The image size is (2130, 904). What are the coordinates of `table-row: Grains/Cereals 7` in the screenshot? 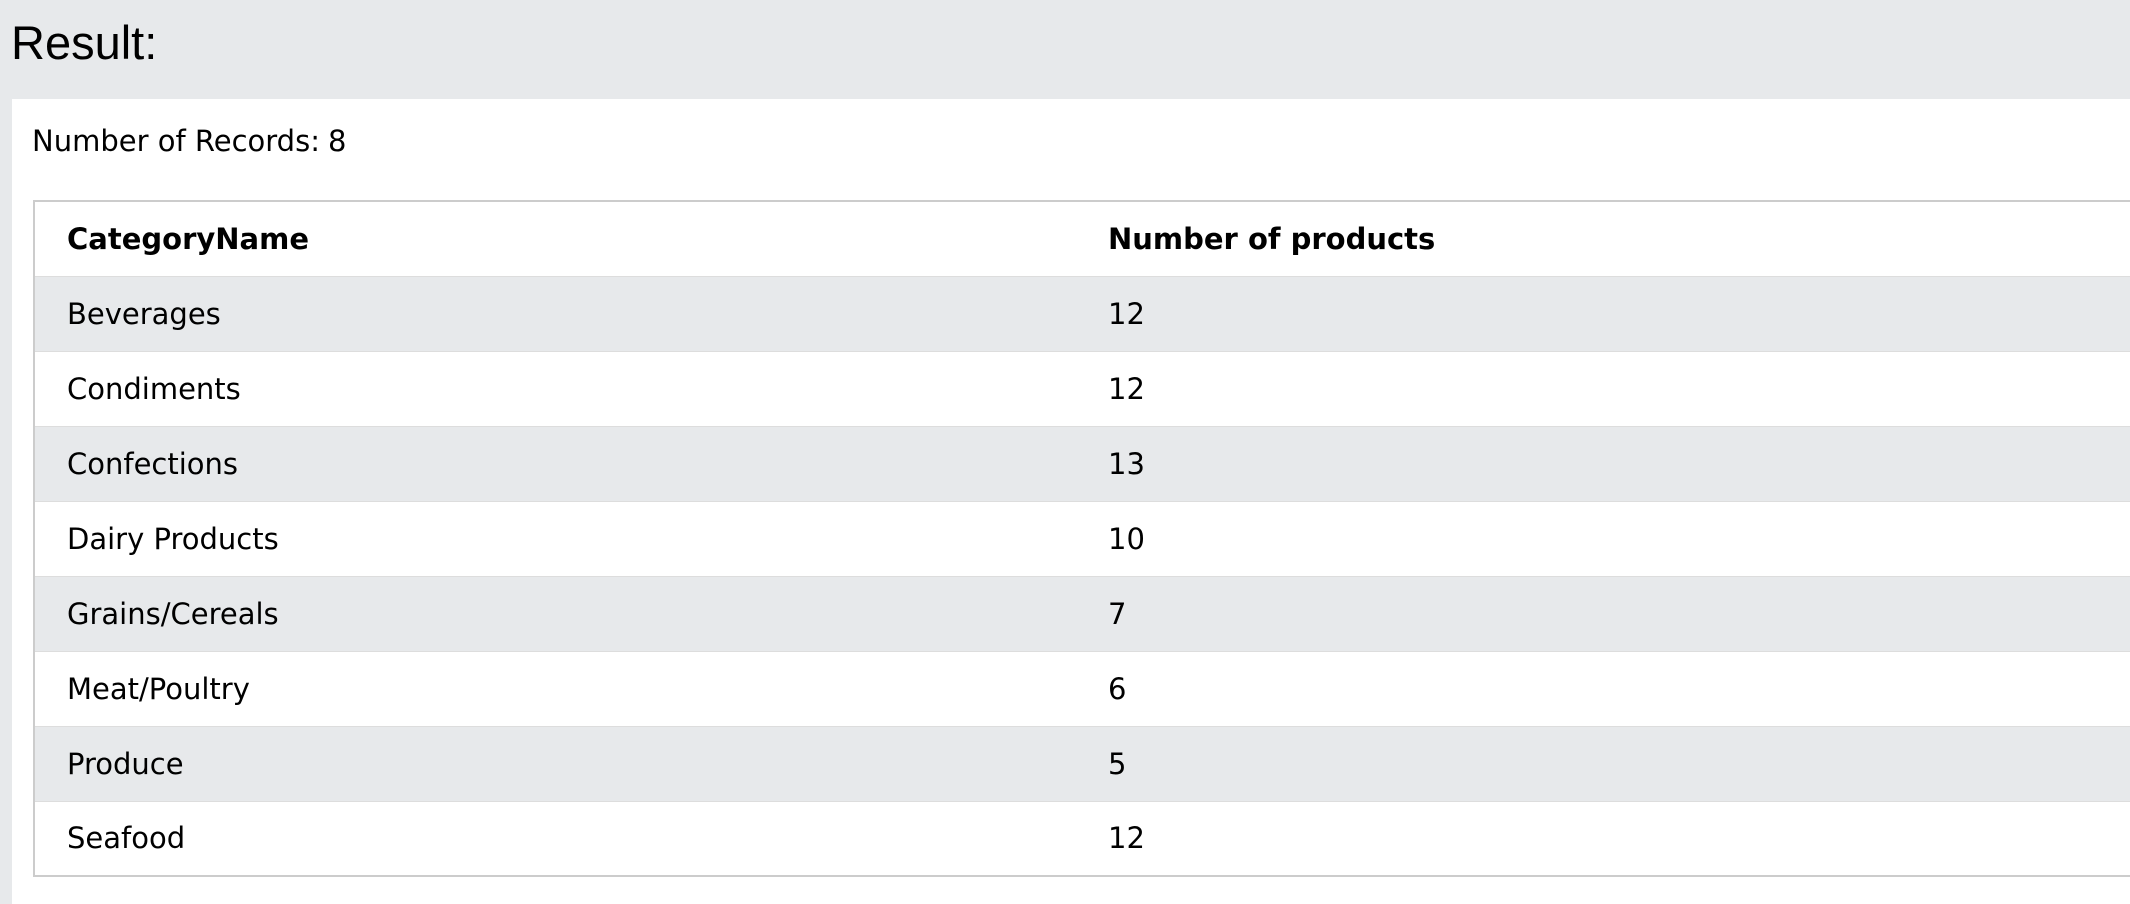 It's located at (1082, 614).